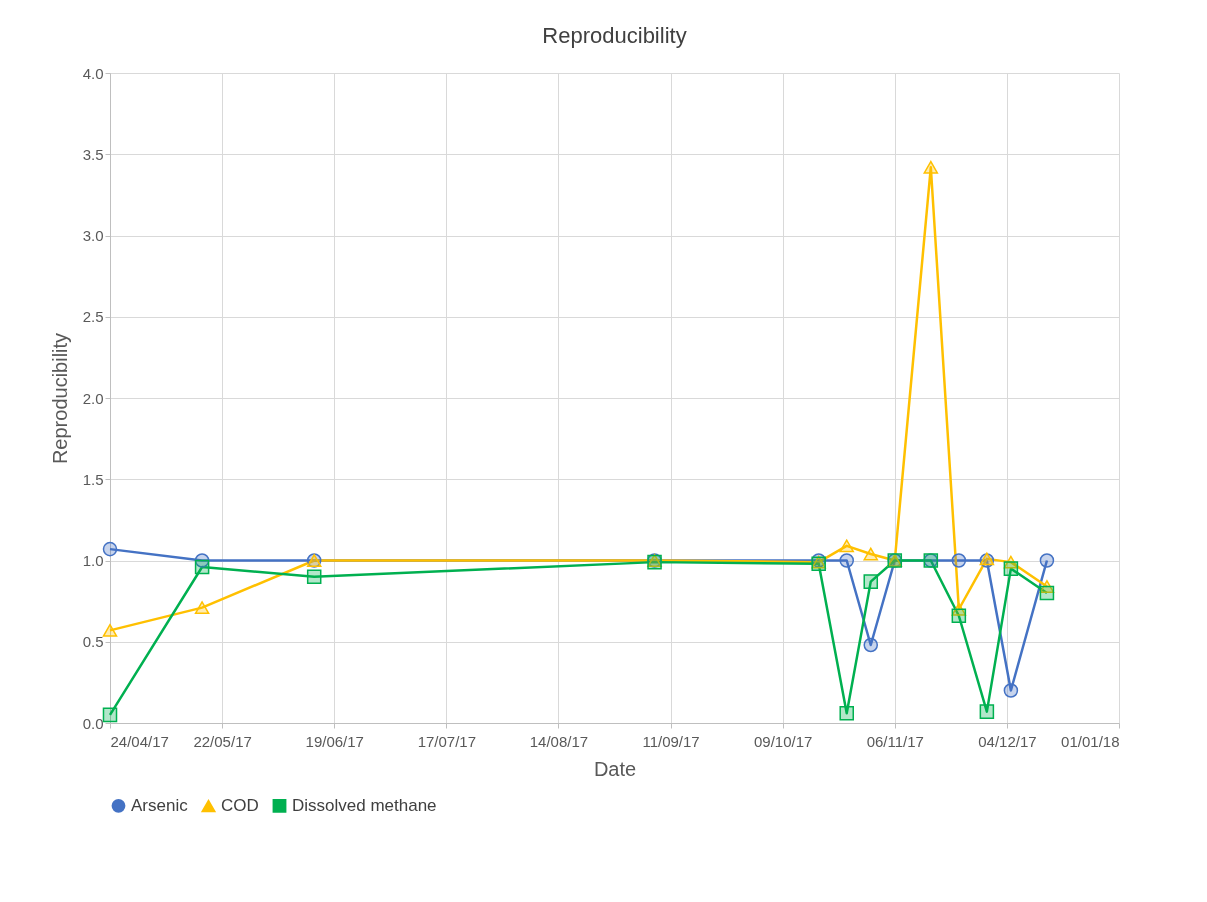 This screenshot has height=902, width=1207. I want to click on y-tick-label: 3.0, so click(93, 235).